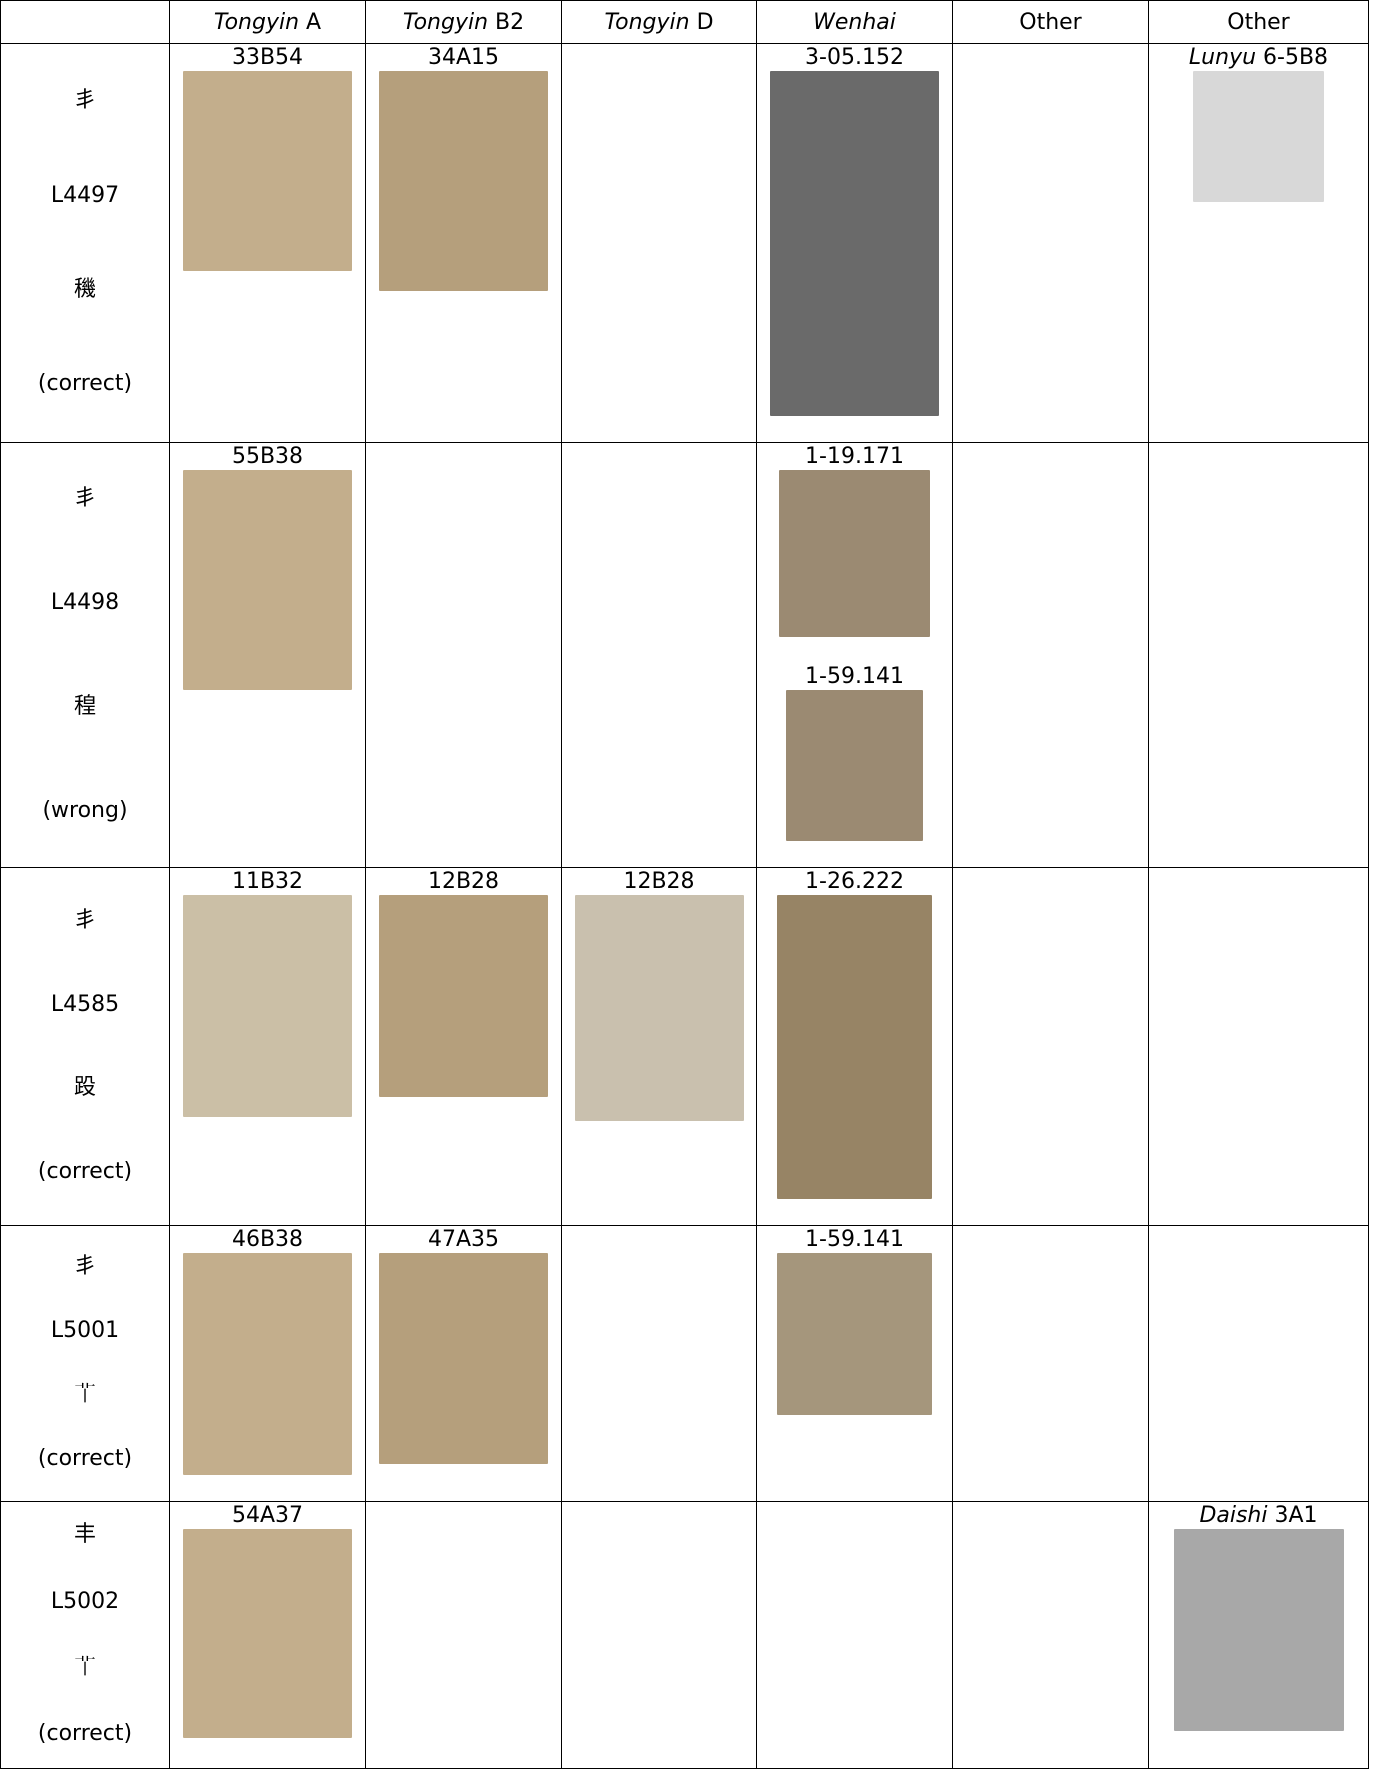  Describe the element at coordinates (463, 1239) in the screenshot. I see `text: 47A35` at that location.